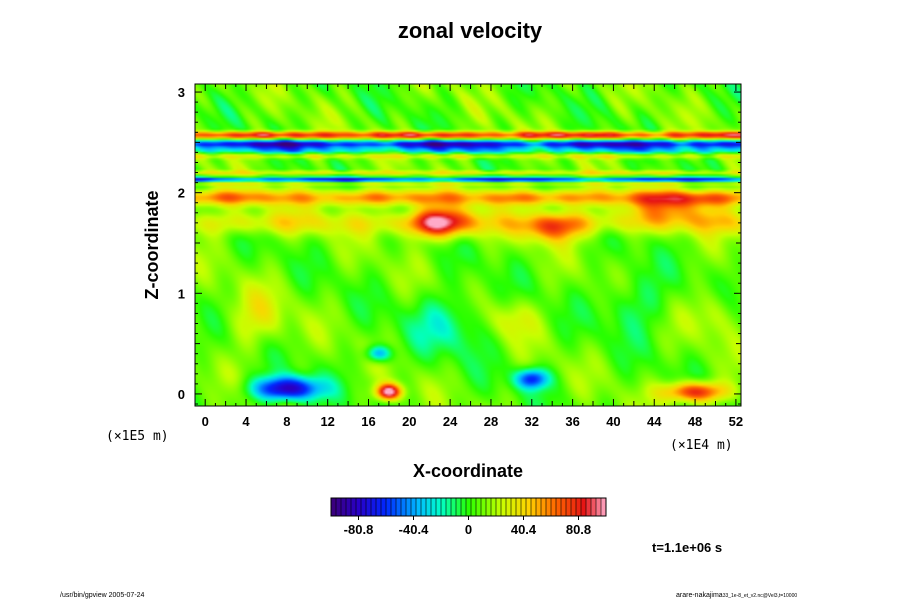  I want to click on y-tick-label: 1, so click(181, 293).